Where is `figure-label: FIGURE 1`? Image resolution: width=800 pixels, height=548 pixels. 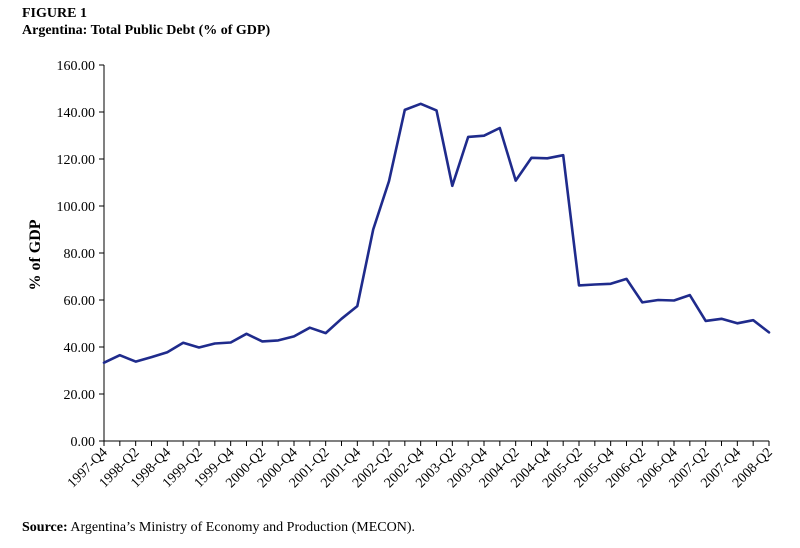
figure-label: FIGURE 1 is located at coordinates (54, 13).